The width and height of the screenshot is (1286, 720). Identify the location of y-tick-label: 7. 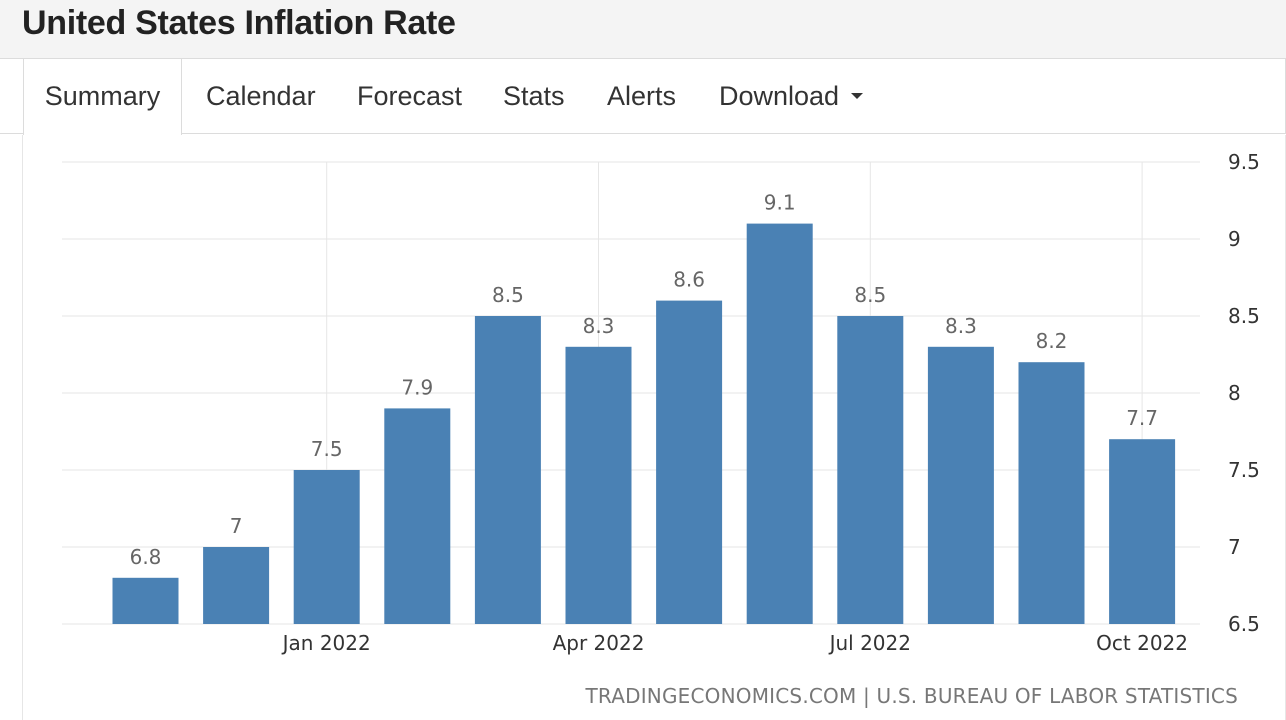
(1234, 547).